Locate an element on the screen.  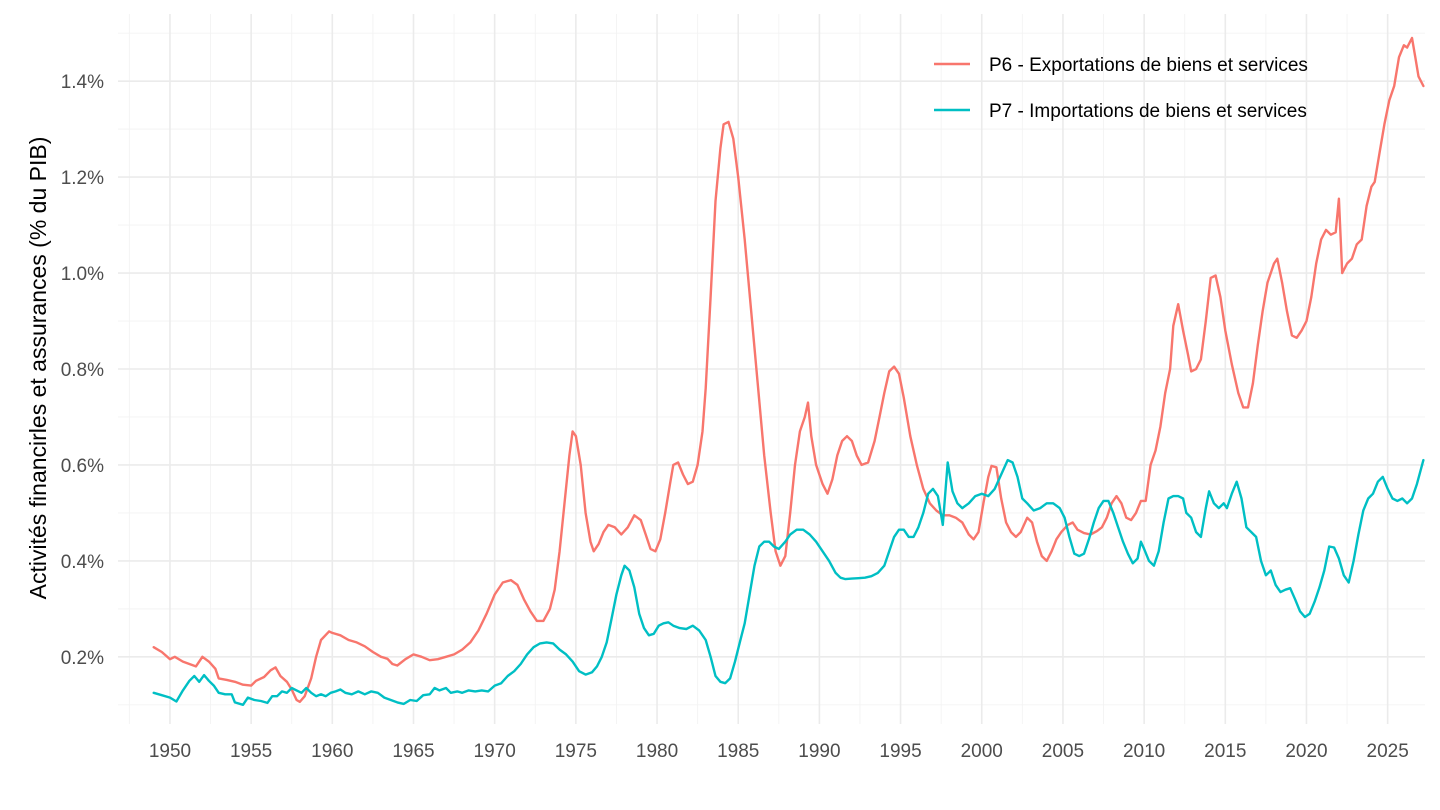
x-tick-label: 1950 is located at coordinates (170, 751).